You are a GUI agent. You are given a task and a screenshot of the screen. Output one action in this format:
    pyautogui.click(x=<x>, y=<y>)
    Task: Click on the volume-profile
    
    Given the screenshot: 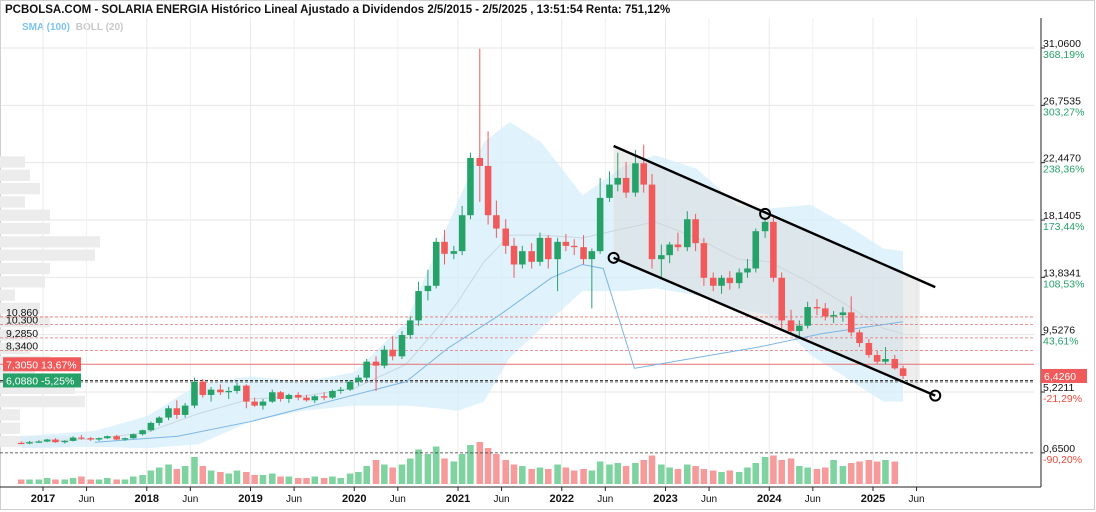 What is the action you would take?
    pyautogui.click(x=50, y=302)
    